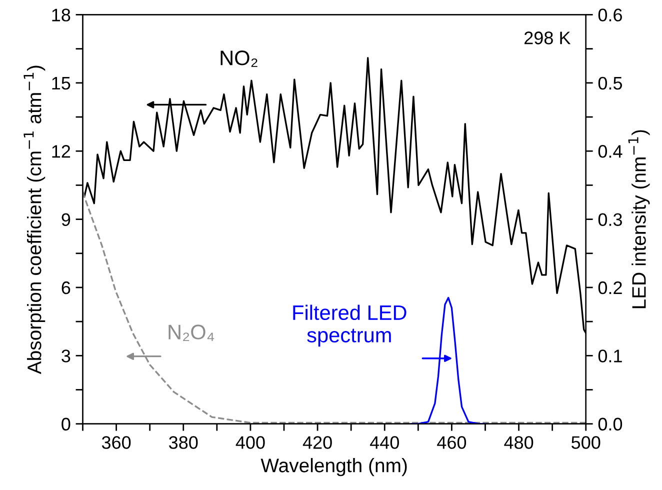 The height and width of the screenshot is (490, 662). I want to click on y2-tick-label: 0.3, so click(610, 219).